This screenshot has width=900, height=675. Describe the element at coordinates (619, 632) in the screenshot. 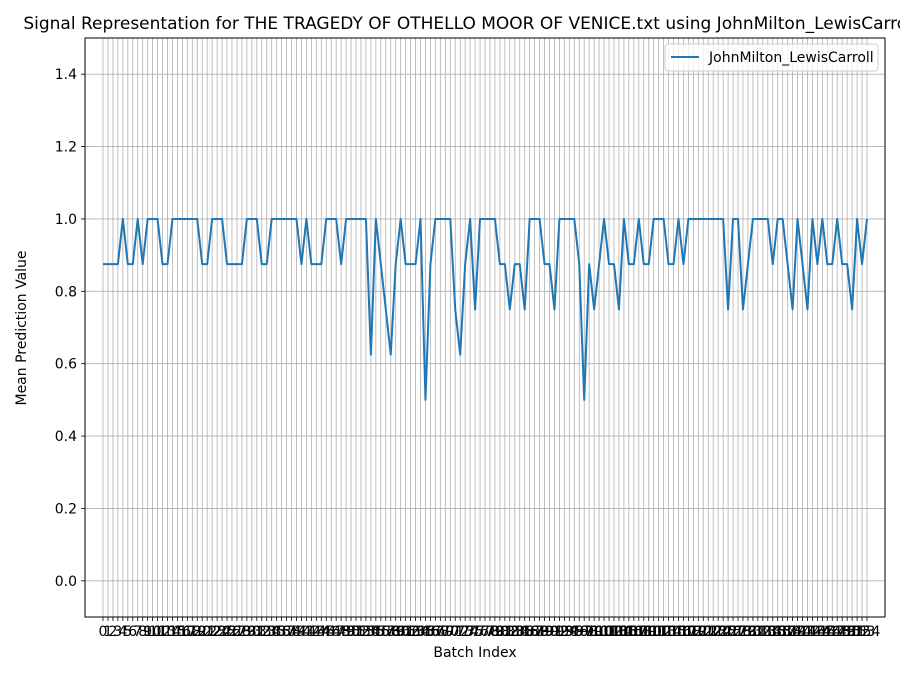

I see `x-tick-label: 104` at that location.